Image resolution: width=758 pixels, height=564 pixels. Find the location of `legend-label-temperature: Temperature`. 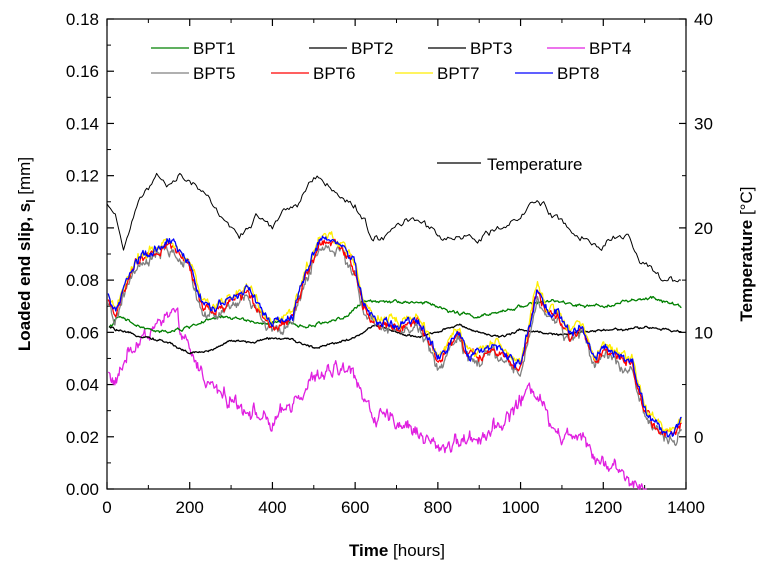

legend-label-temperature: Temperature is located at coordinates (534, 164).